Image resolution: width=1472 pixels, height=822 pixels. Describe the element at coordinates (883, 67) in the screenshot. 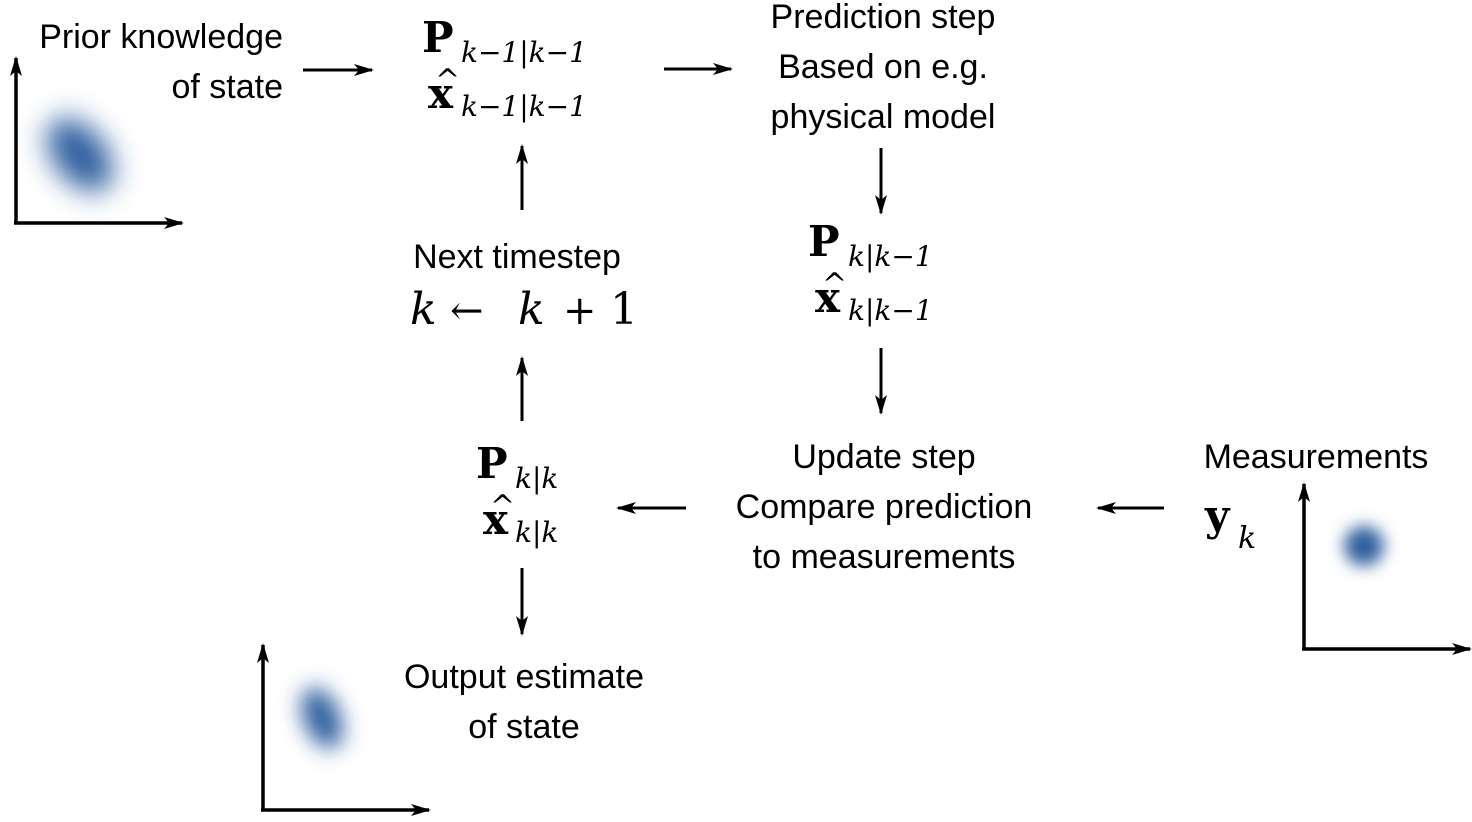

I see `prediction-label-line2: Based on e.g.` at that location.